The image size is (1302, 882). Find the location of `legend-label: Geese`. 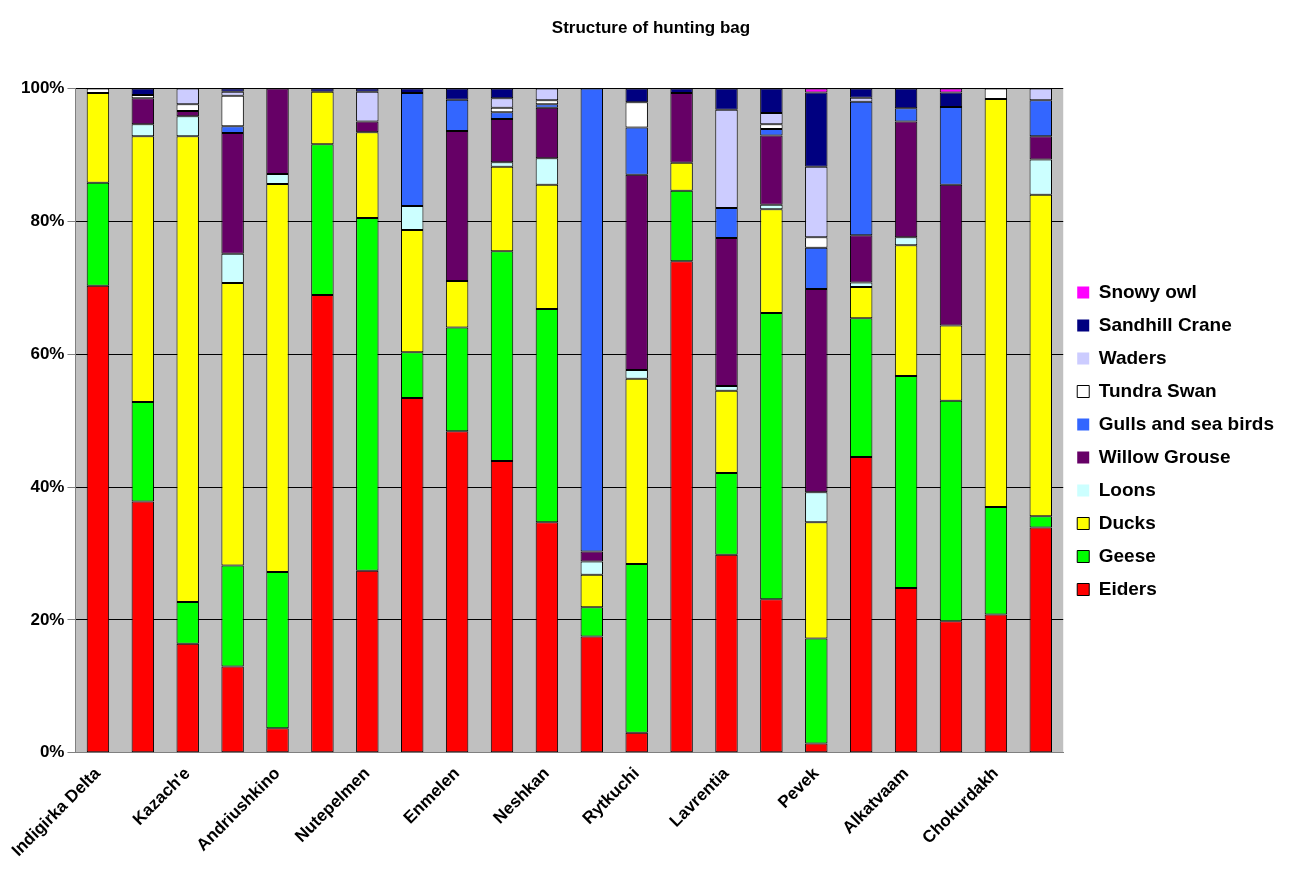

legend-label: Geese is located at coordinates (1127, 555).